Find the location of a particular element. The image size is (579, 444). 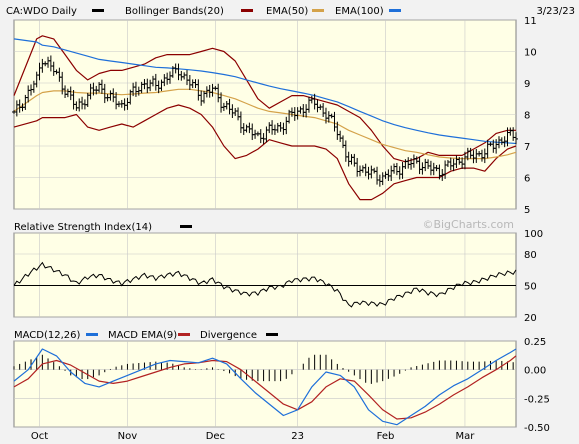

rsi-title: Relative Strength Index(14) is located at coordinates (103, 227).